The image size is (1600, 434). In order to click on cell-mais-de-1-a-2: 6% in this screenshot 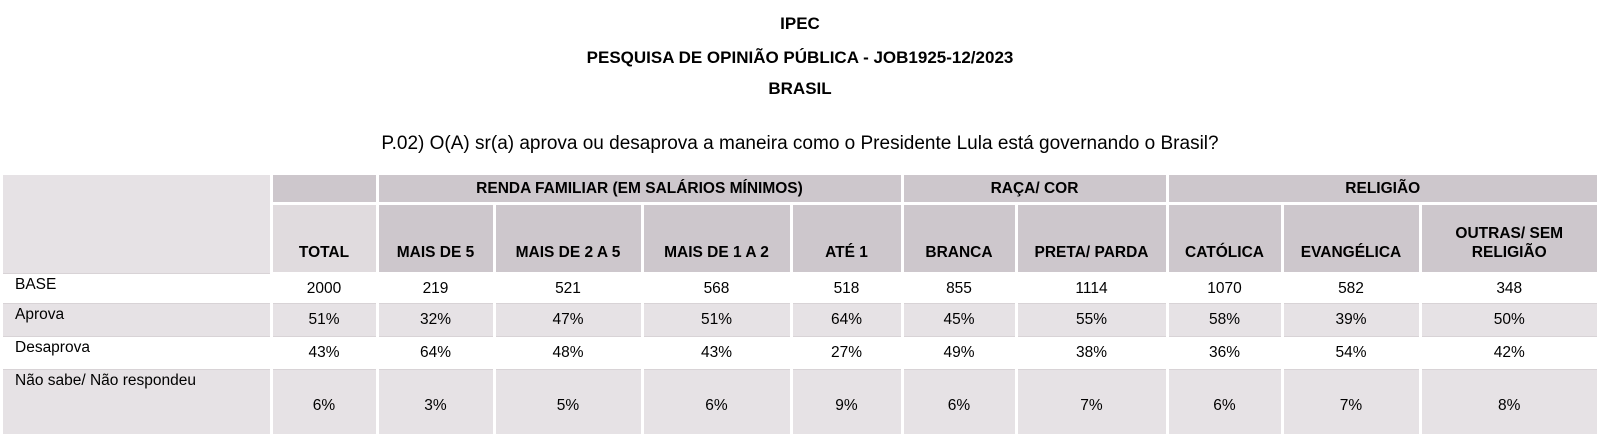, I will do `click(716, 402)`.